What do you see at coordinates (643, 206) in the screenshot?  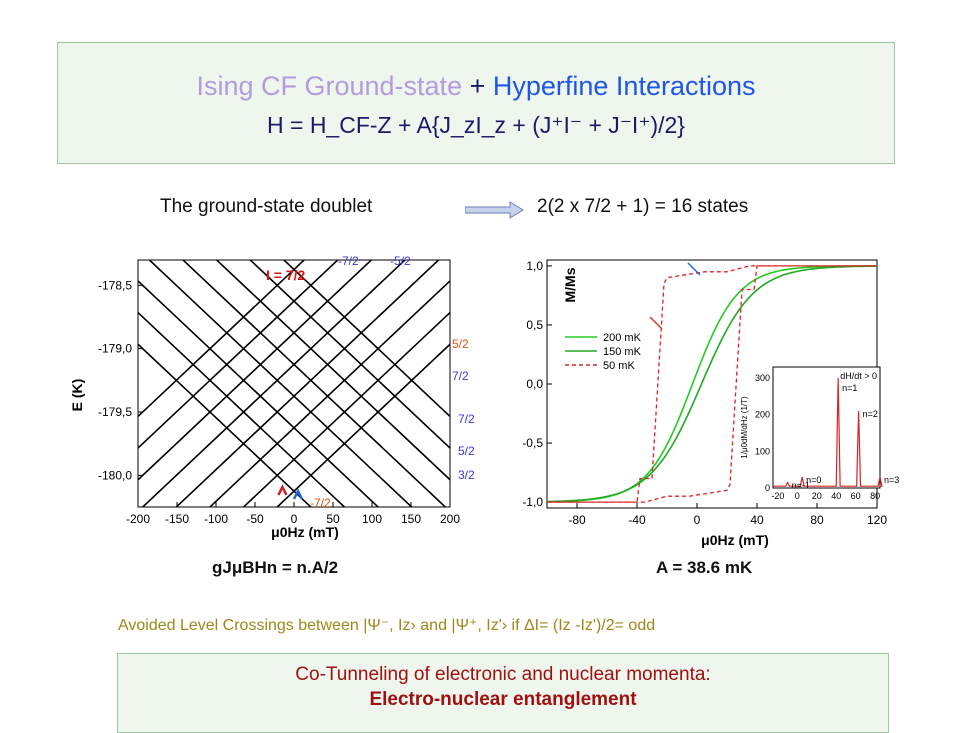 I see `states-count: 2(2 x 7/2 + 1) = 16 states` at bounding box center [643, 206].